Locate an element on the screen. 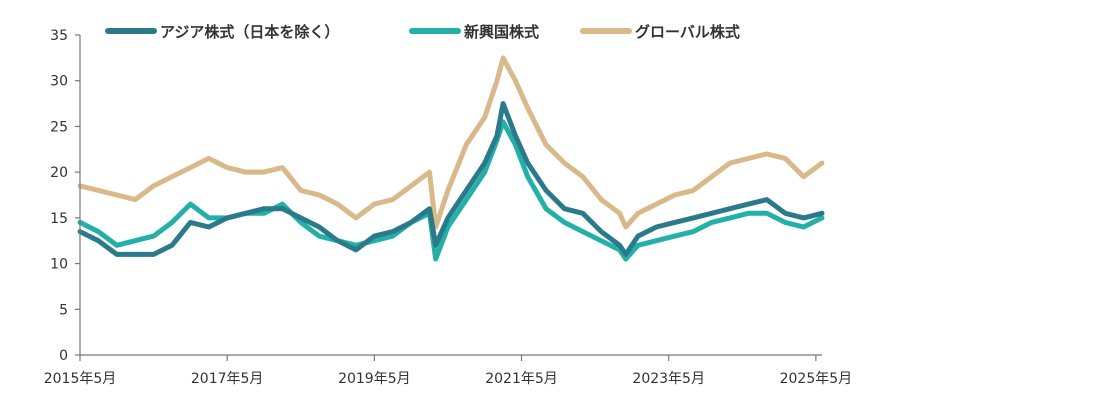 Image resolution: width=1109 pixels, height=410 pixels. x-tick-label: 2021年5月 is located at coordinates (521, 379).